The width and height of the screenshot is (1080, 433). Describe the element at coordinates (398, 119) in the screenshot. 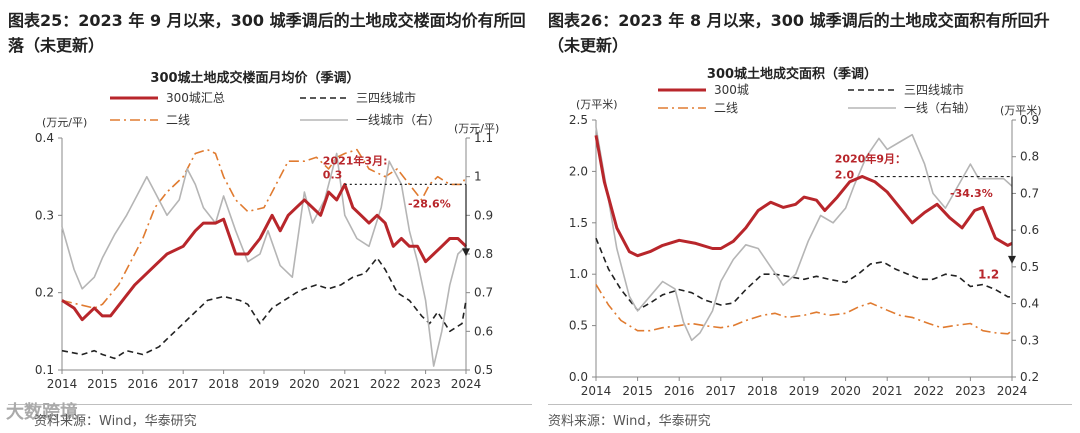

I see `legend-label: 一线城市（右）` at that location.